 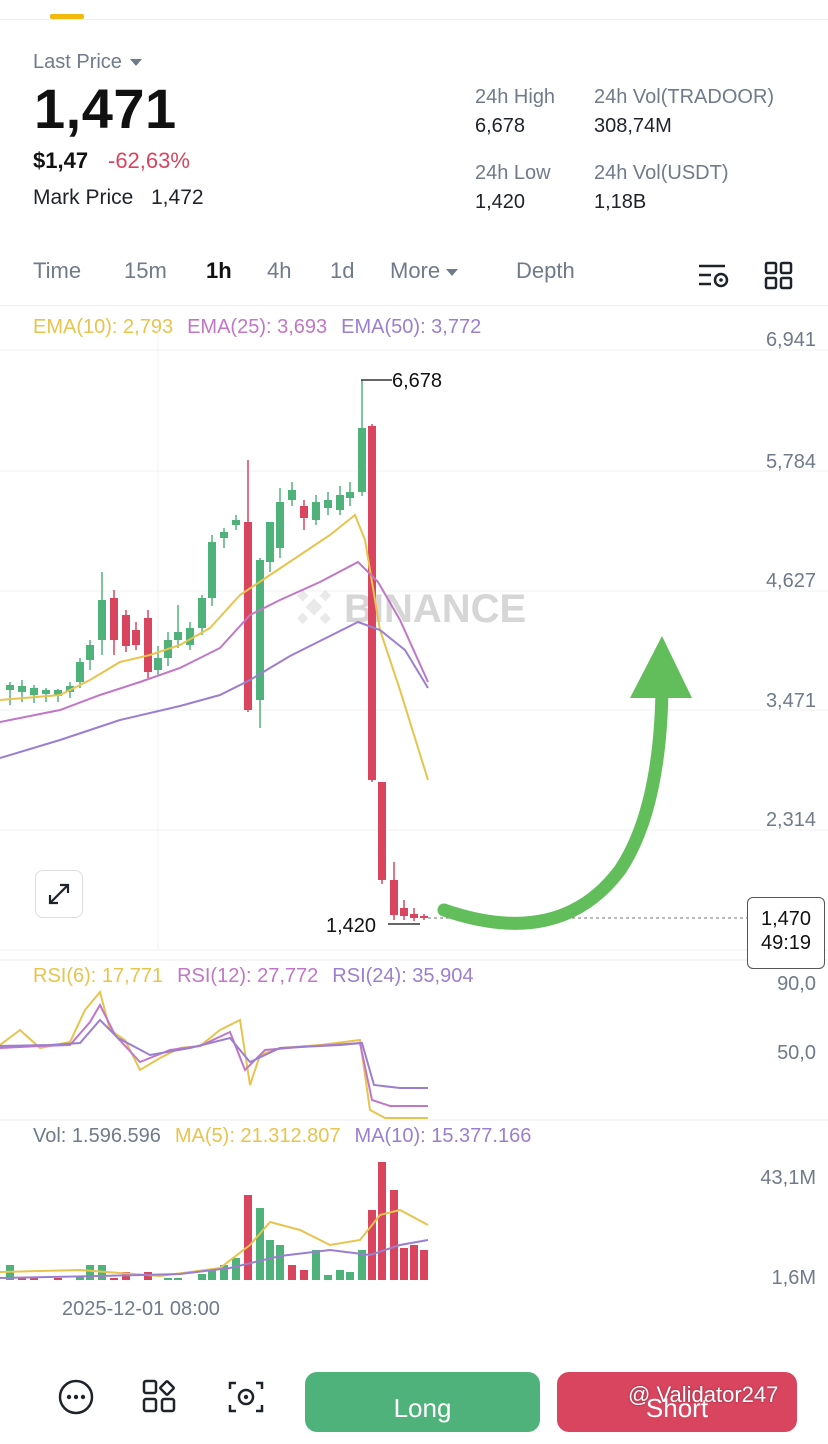 I want to click on current-price-tag: 1,470 49:19, so click(x=786, y=933).